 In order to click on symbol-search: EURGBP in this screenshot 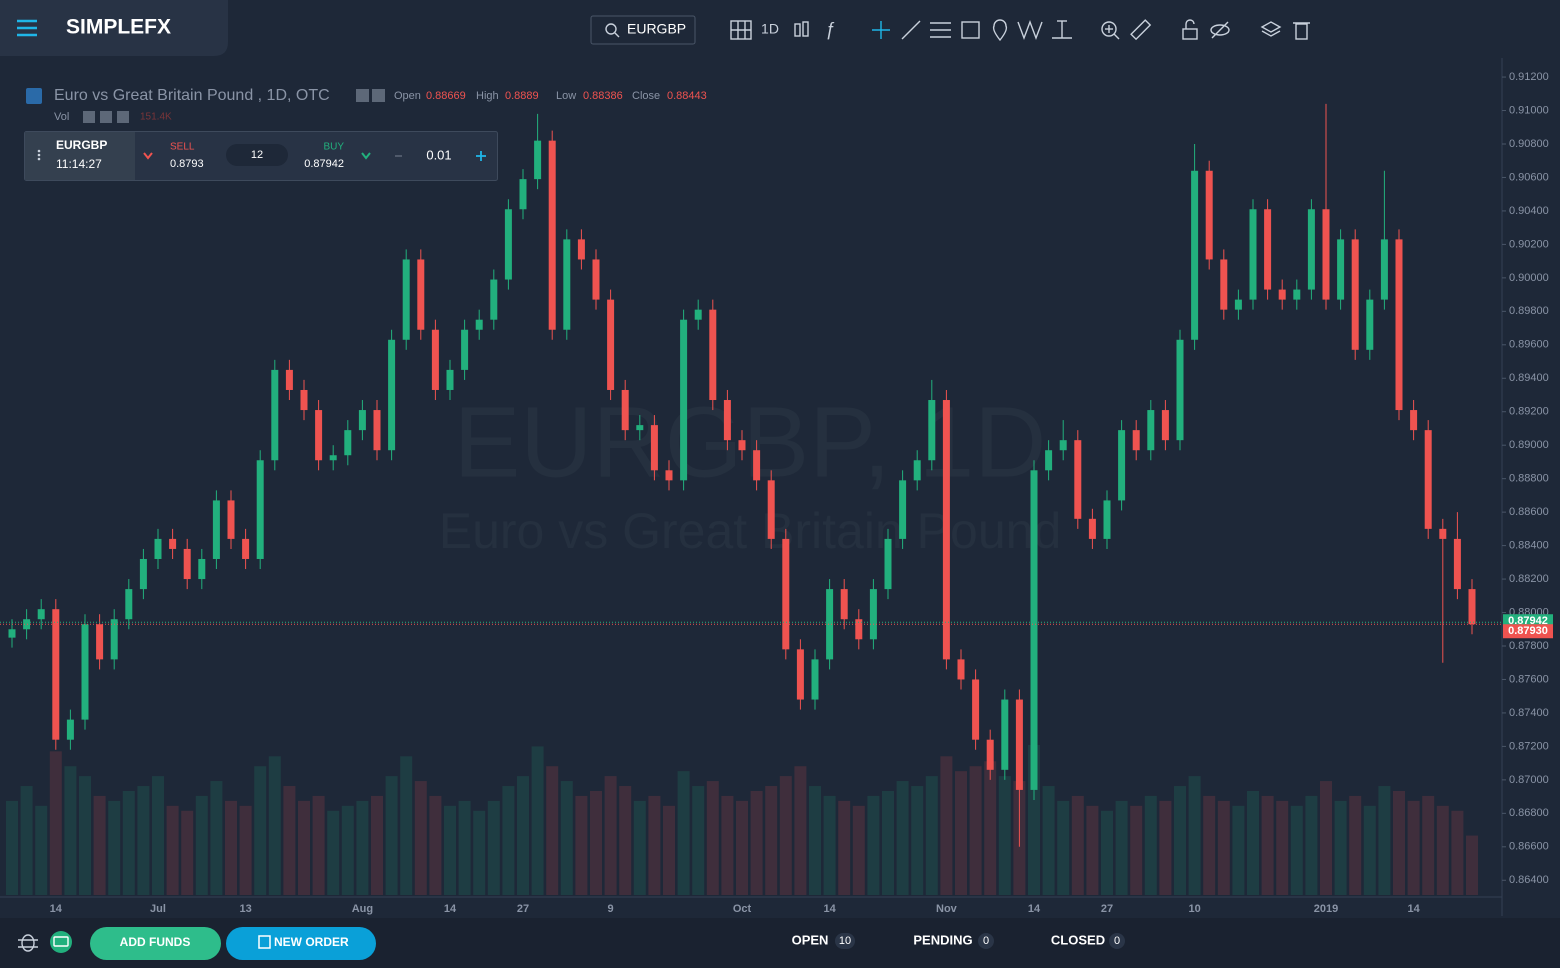, I will do `click(656, 29)`.